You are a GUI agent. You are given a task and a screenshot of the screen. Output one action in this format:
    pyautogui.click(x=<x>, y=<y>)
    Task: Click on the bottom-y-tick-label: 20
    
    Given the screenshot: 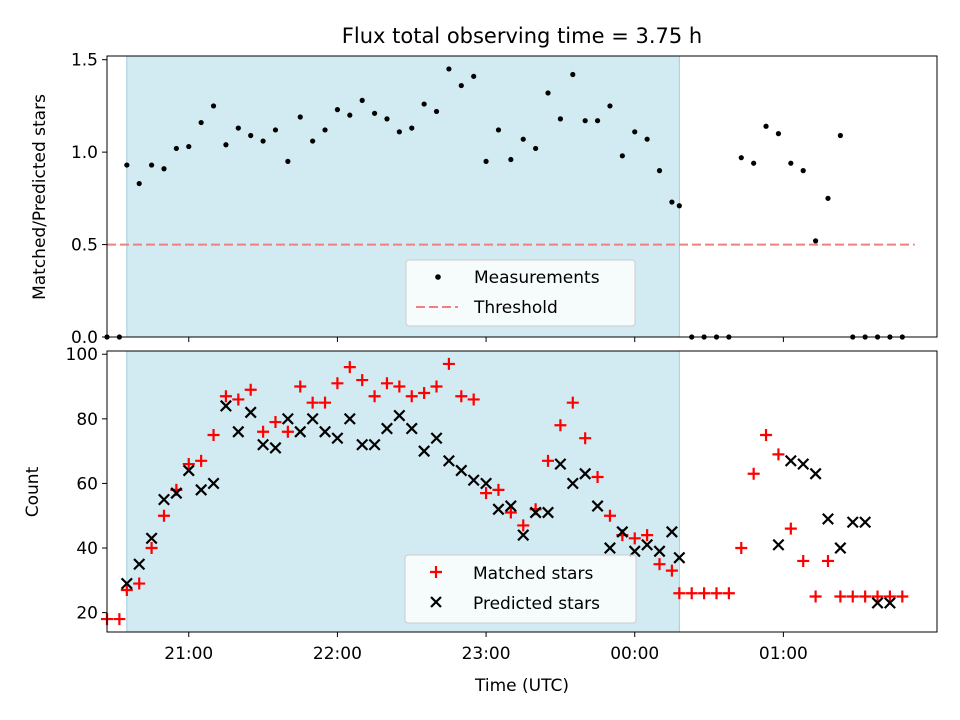 What is the action you would take?
    pyautogui.click(x=87, y=614)
    